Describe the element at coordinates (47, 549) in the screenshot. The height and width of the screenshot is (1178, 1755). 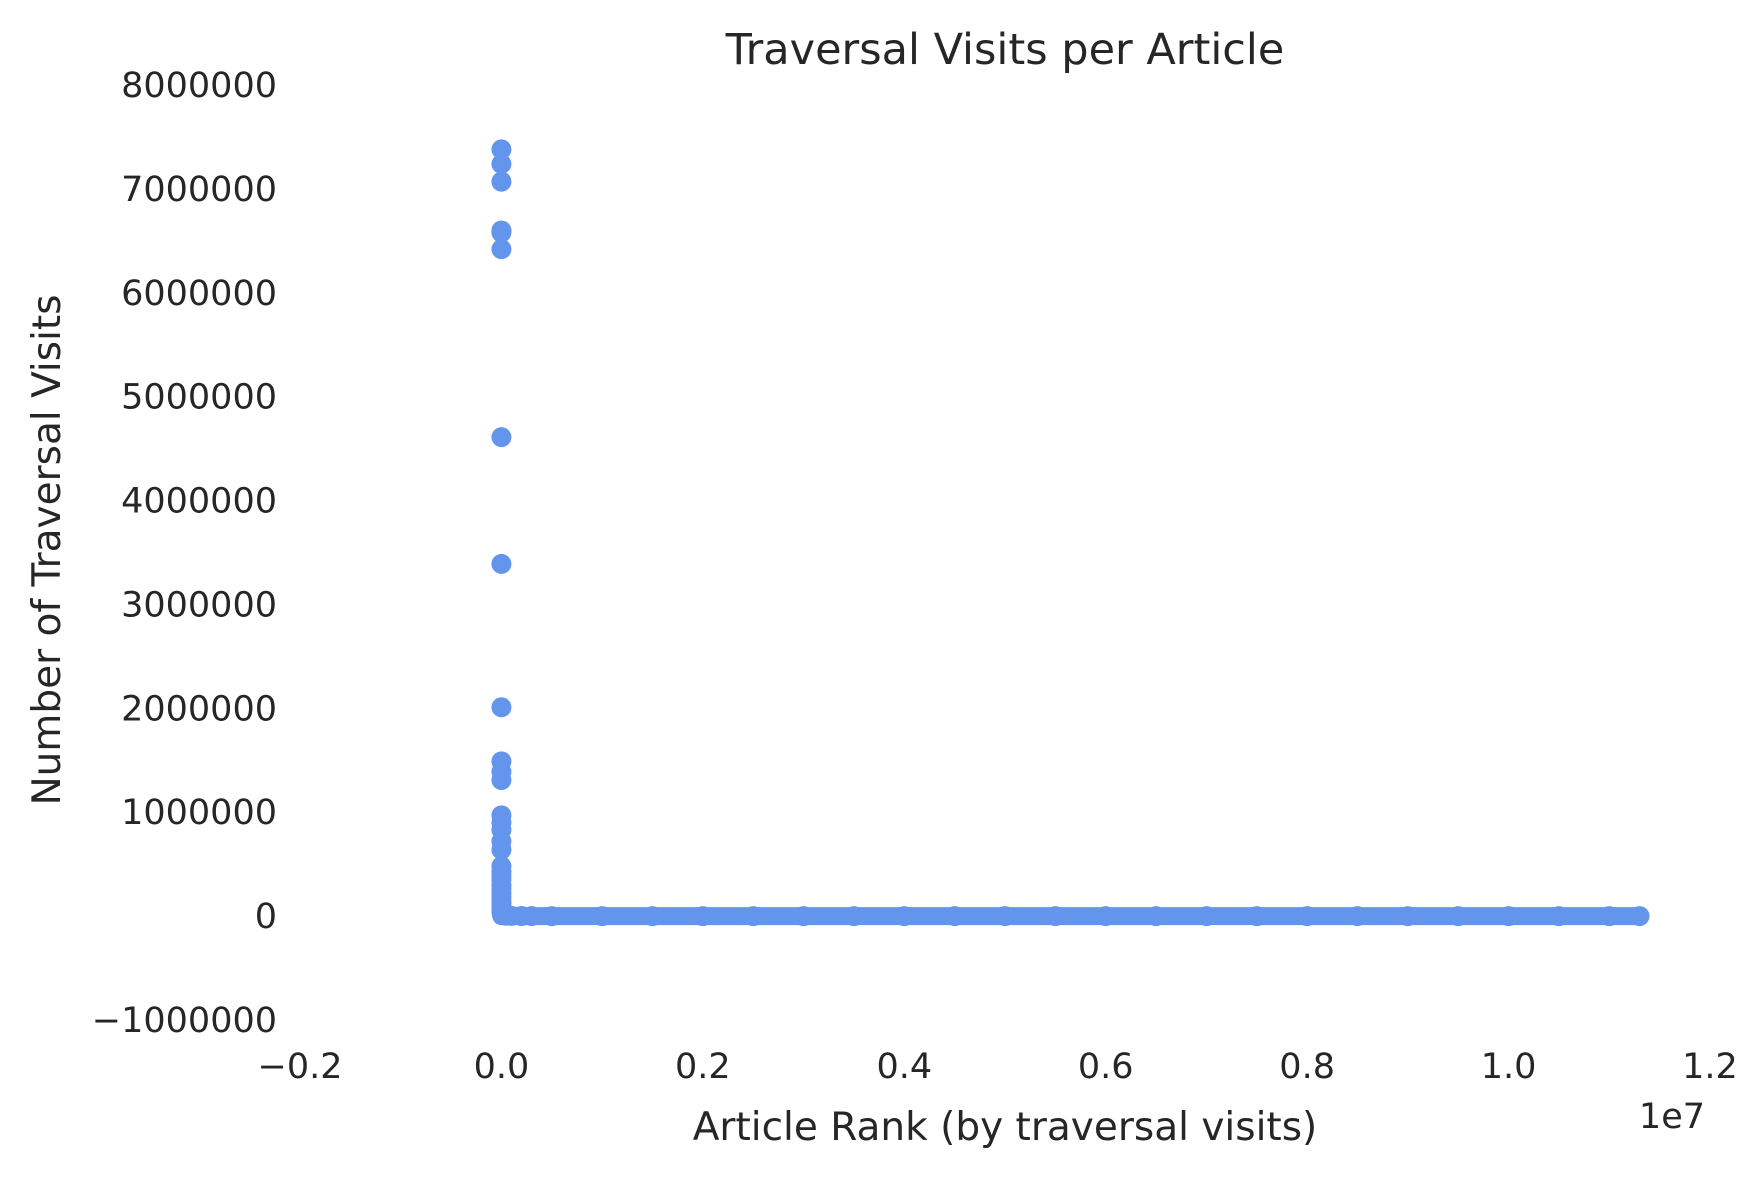
I see `y-axis-label: Number of Traversal Visits` at that location.